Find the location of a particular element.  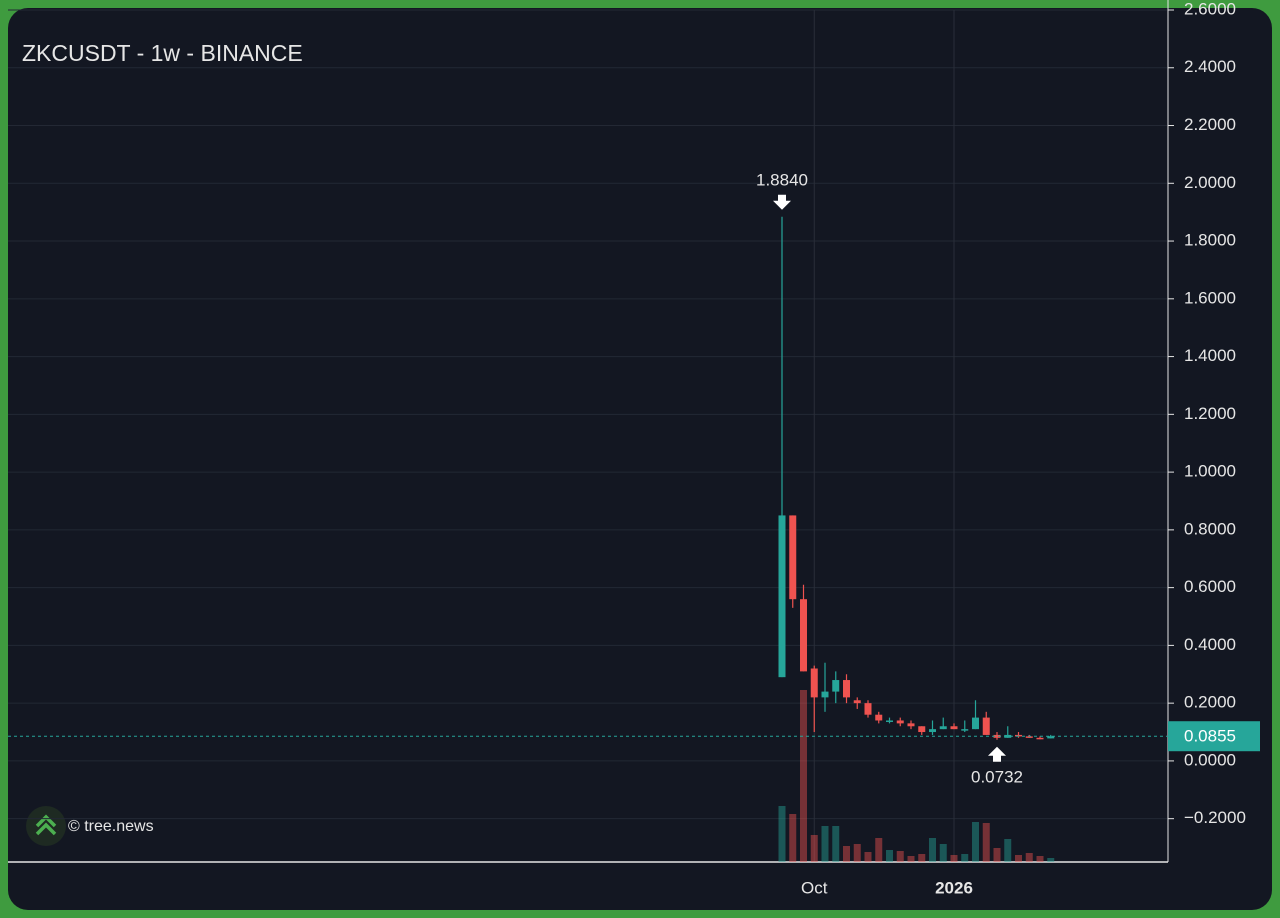

last-price-tag is located at coordinates (1214, 736).